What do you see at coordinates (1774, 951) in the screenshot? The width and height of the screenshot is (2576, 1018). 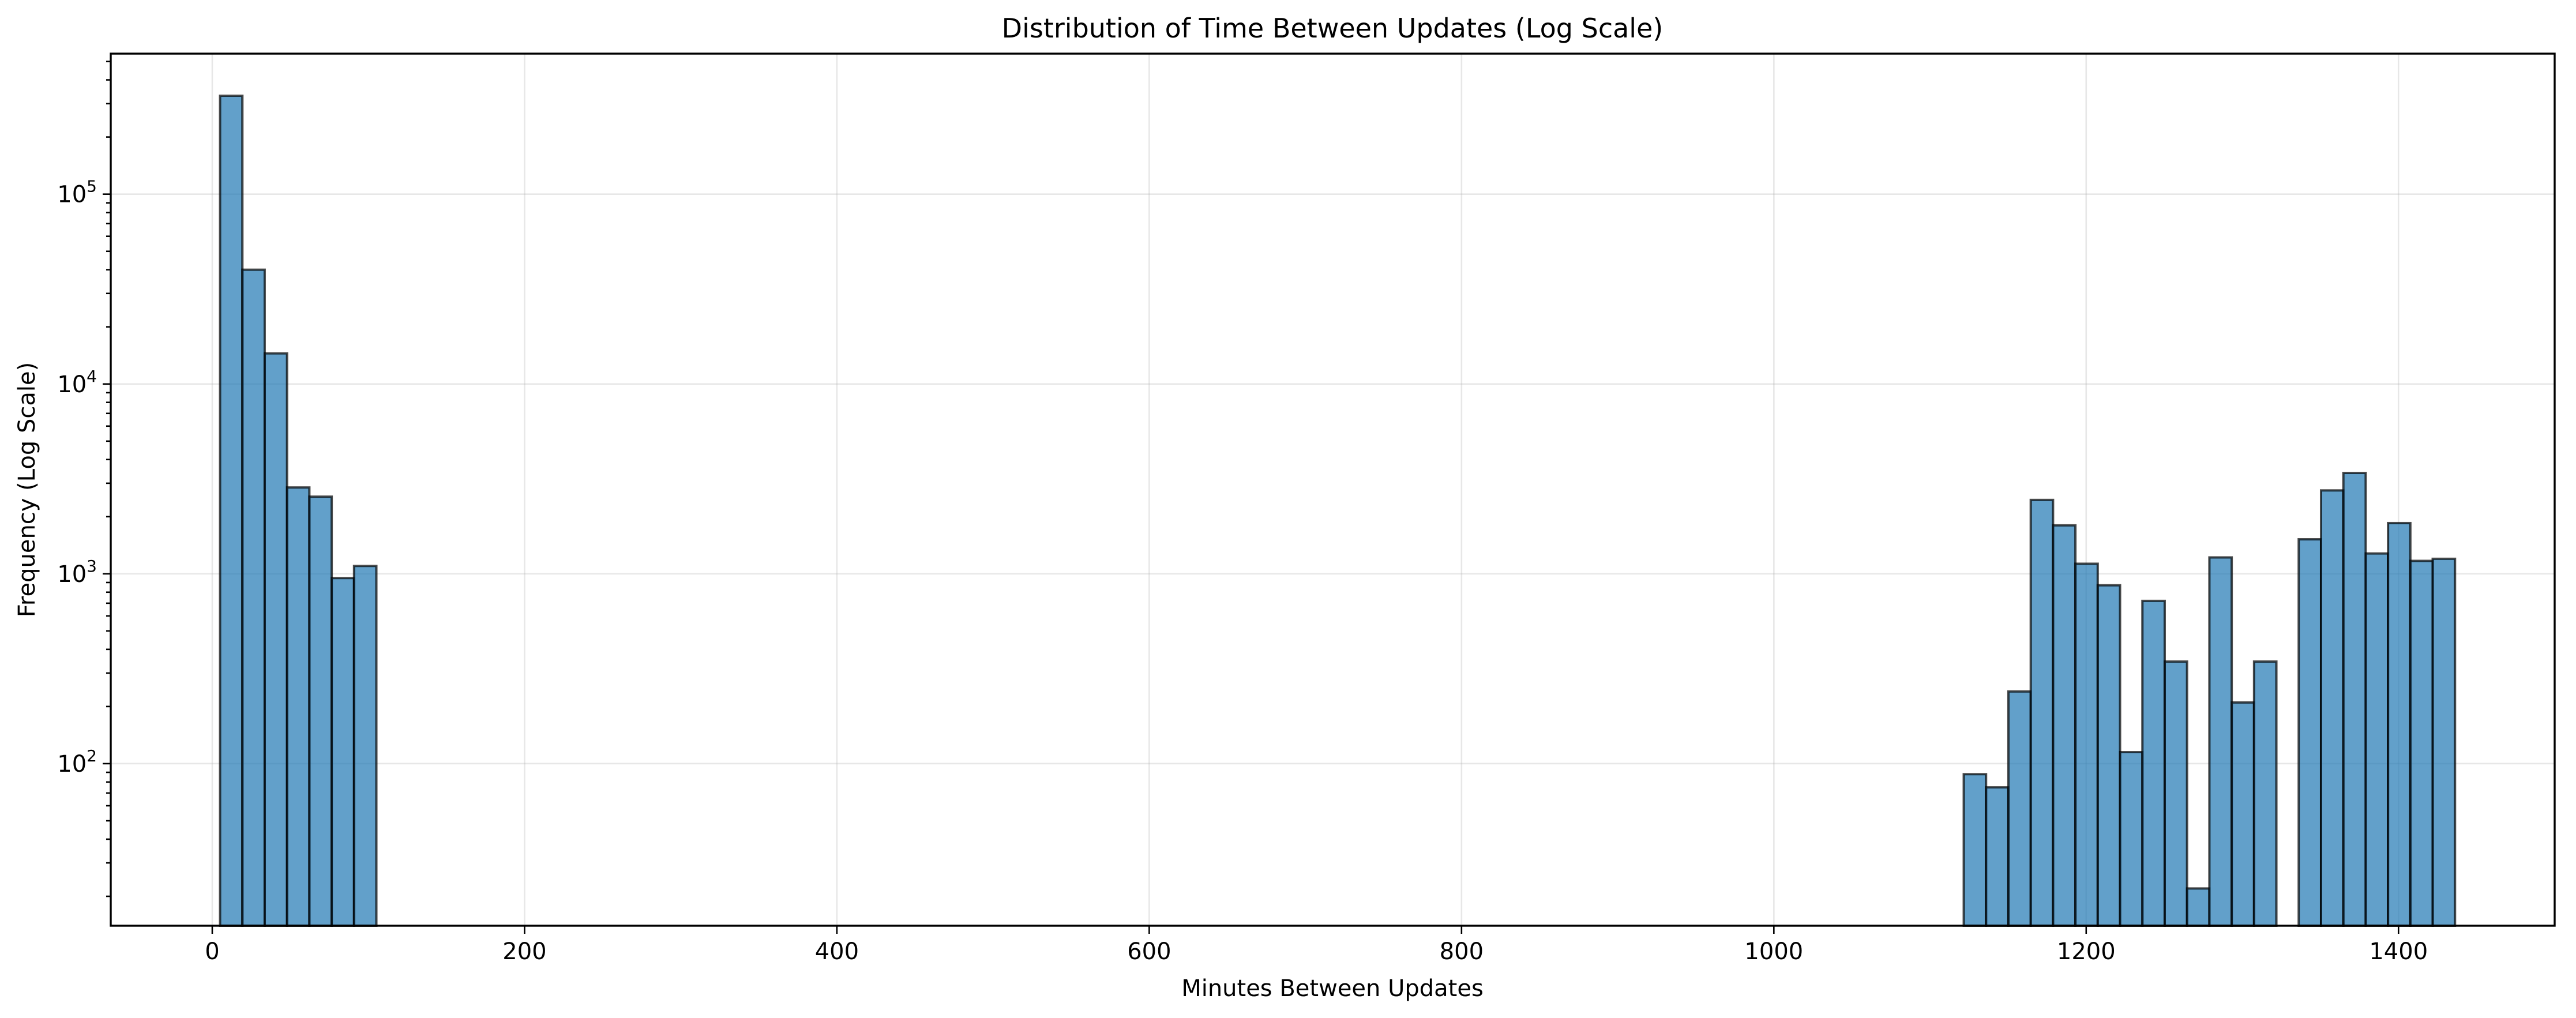 I see `x-tick-label: 1000` at bounding box center [1774, 951].